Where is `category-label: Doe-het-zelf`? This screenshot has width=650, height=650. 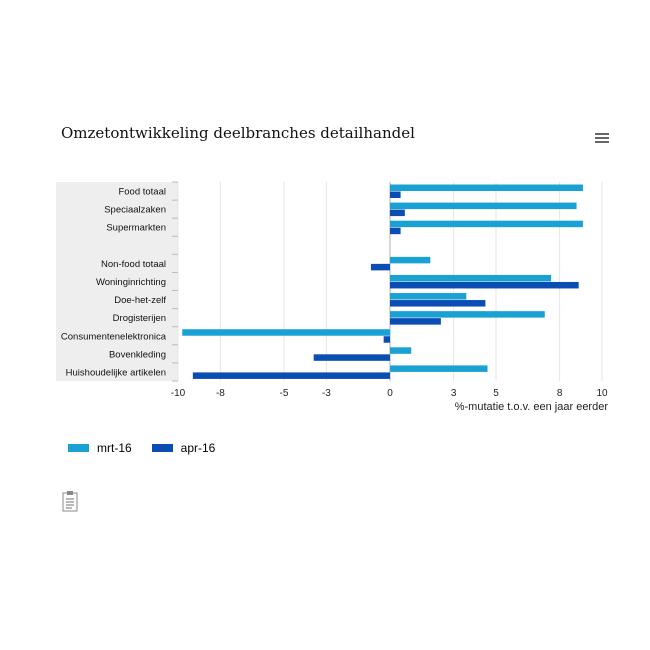 category-label: Doe-het-zelf is located at coordinates (140, 300).